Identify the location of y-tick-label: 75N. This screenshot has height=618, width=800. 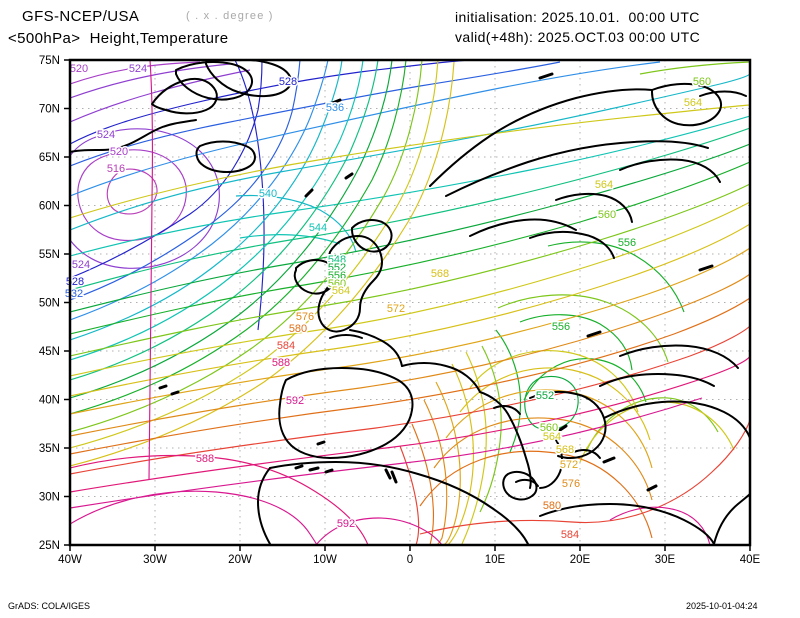
(49, 61).